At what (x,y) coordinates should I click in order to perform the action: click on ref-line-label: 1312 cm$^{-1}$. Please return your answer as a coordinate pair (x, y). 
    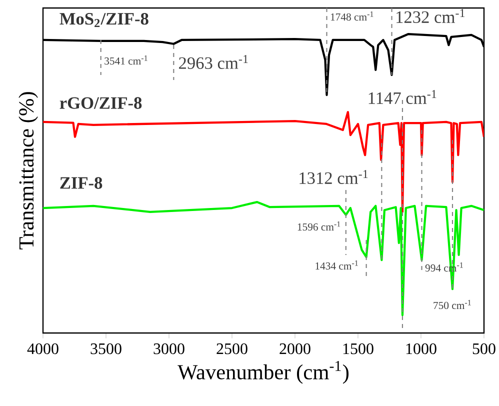
    Looking at the image, I should click on (334, 177).